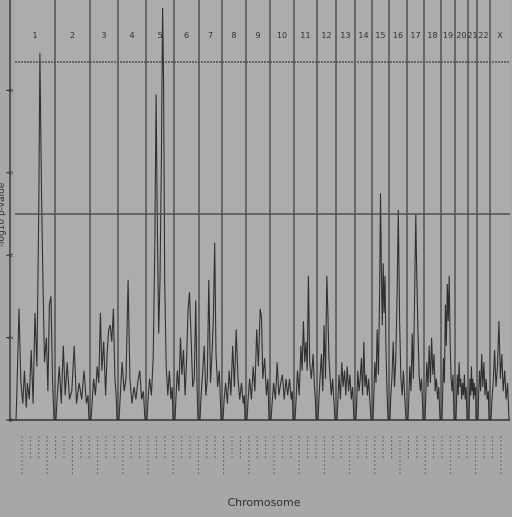 The image size is (512, 517). Describe the element at coordinates (380, 35) in the screenshot. I see `chromosome-label: 15` at that location.